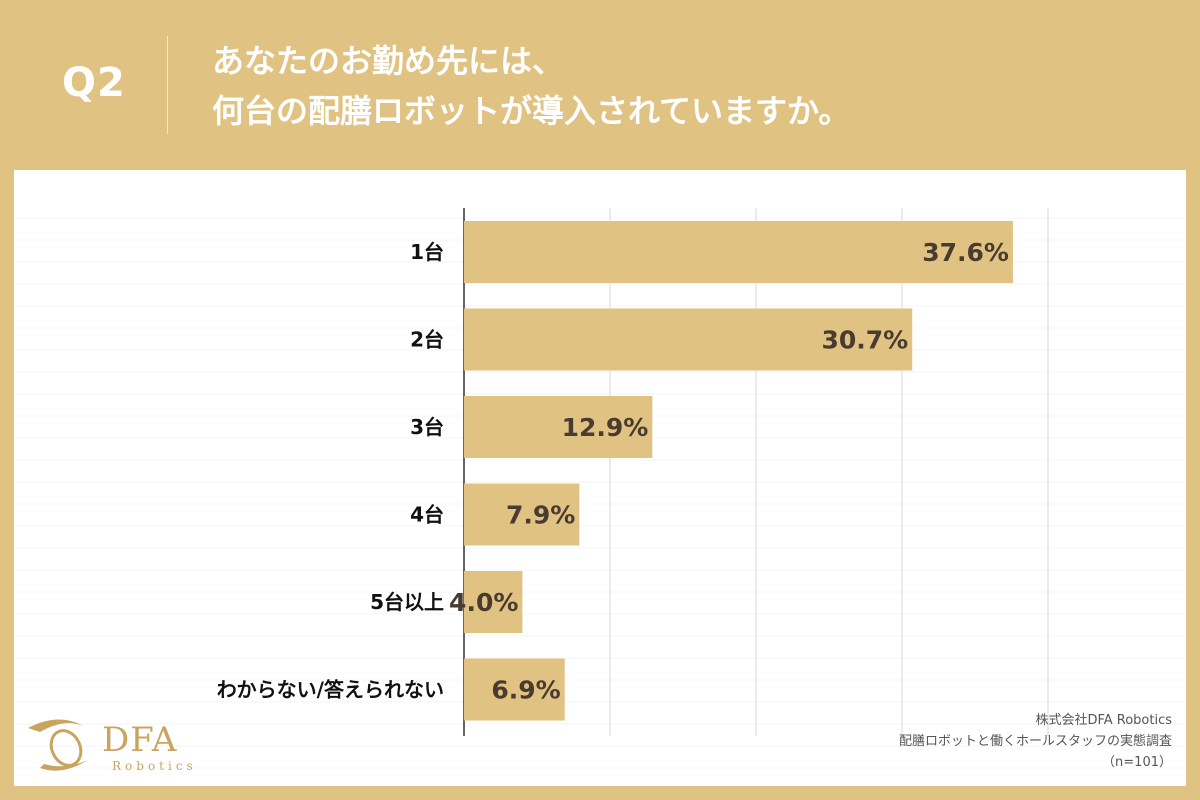  What do you see at coordinates (427, 252) in the screenshot?
I see `category-label: 1台` at bounding box center [427, 252].